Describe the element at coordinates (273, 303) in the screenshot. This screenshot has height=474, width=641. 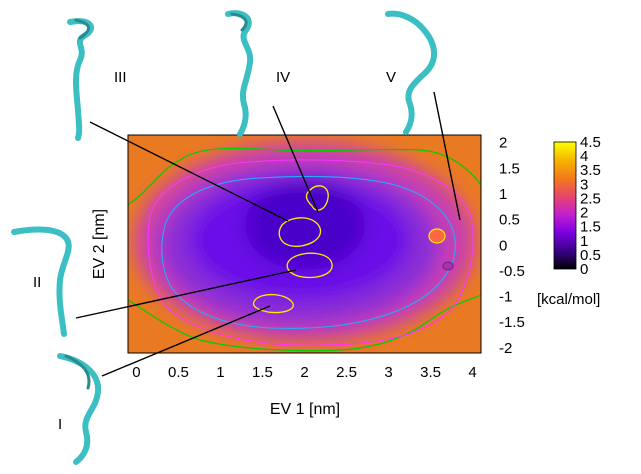
I see `contour-yellow-i` at that location.